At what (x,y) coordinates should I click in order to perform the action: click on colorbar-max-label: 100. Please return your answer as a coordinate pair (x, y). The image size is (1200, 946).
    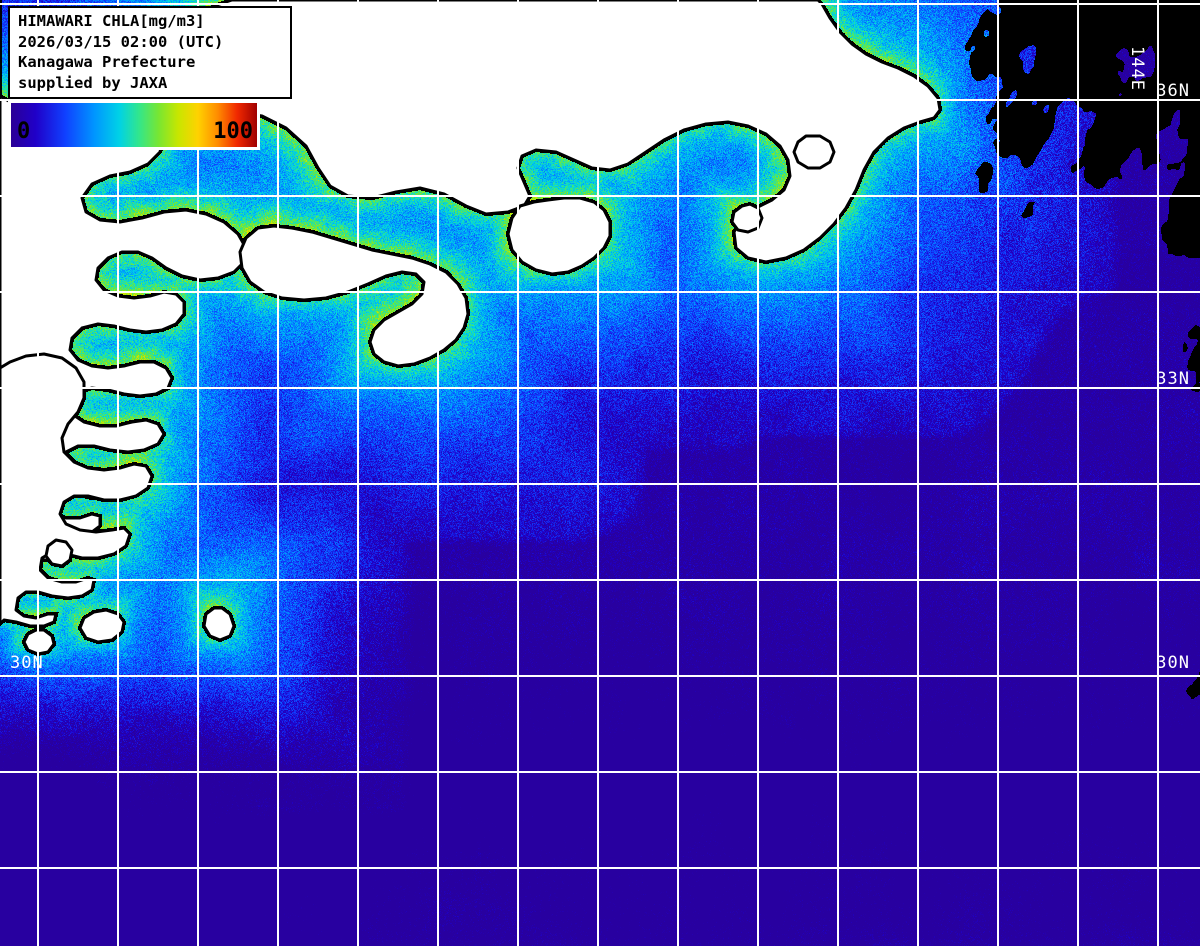
    Looking at the image, I should click on (233, 131).